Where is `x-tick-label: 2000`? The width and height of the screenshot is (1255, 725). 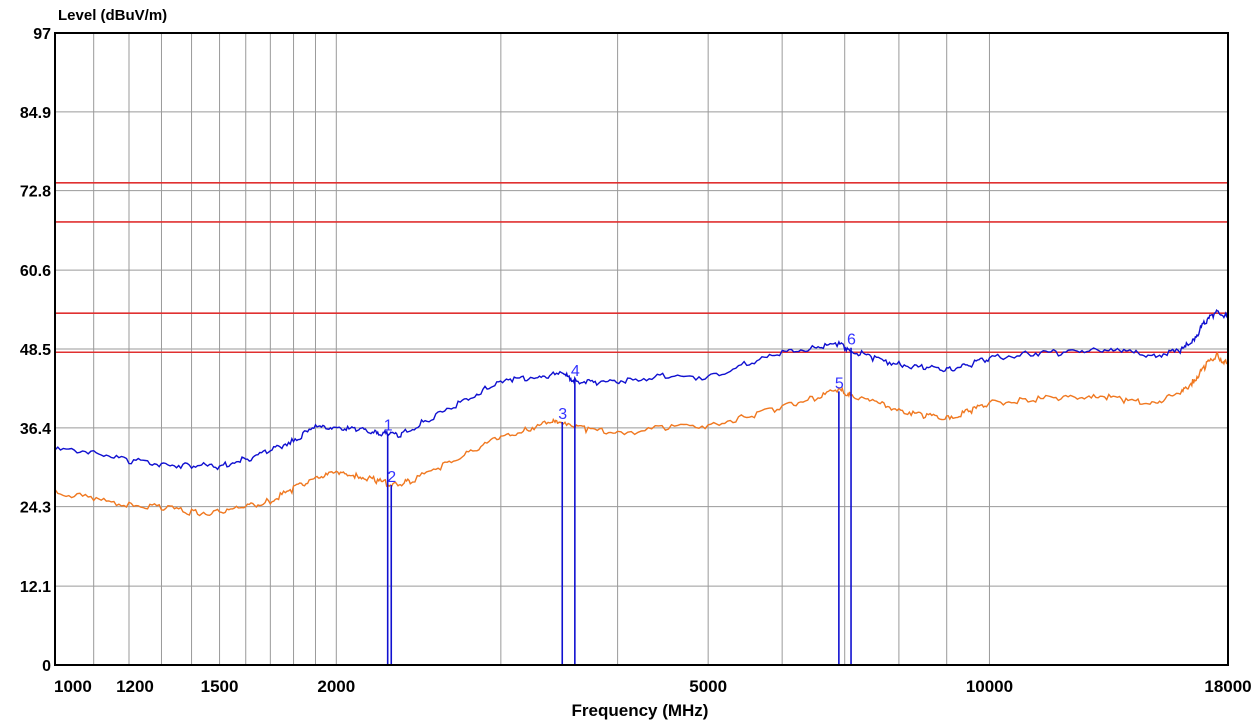 x-tick-label: 2000 is located at coordinates (336, 686).